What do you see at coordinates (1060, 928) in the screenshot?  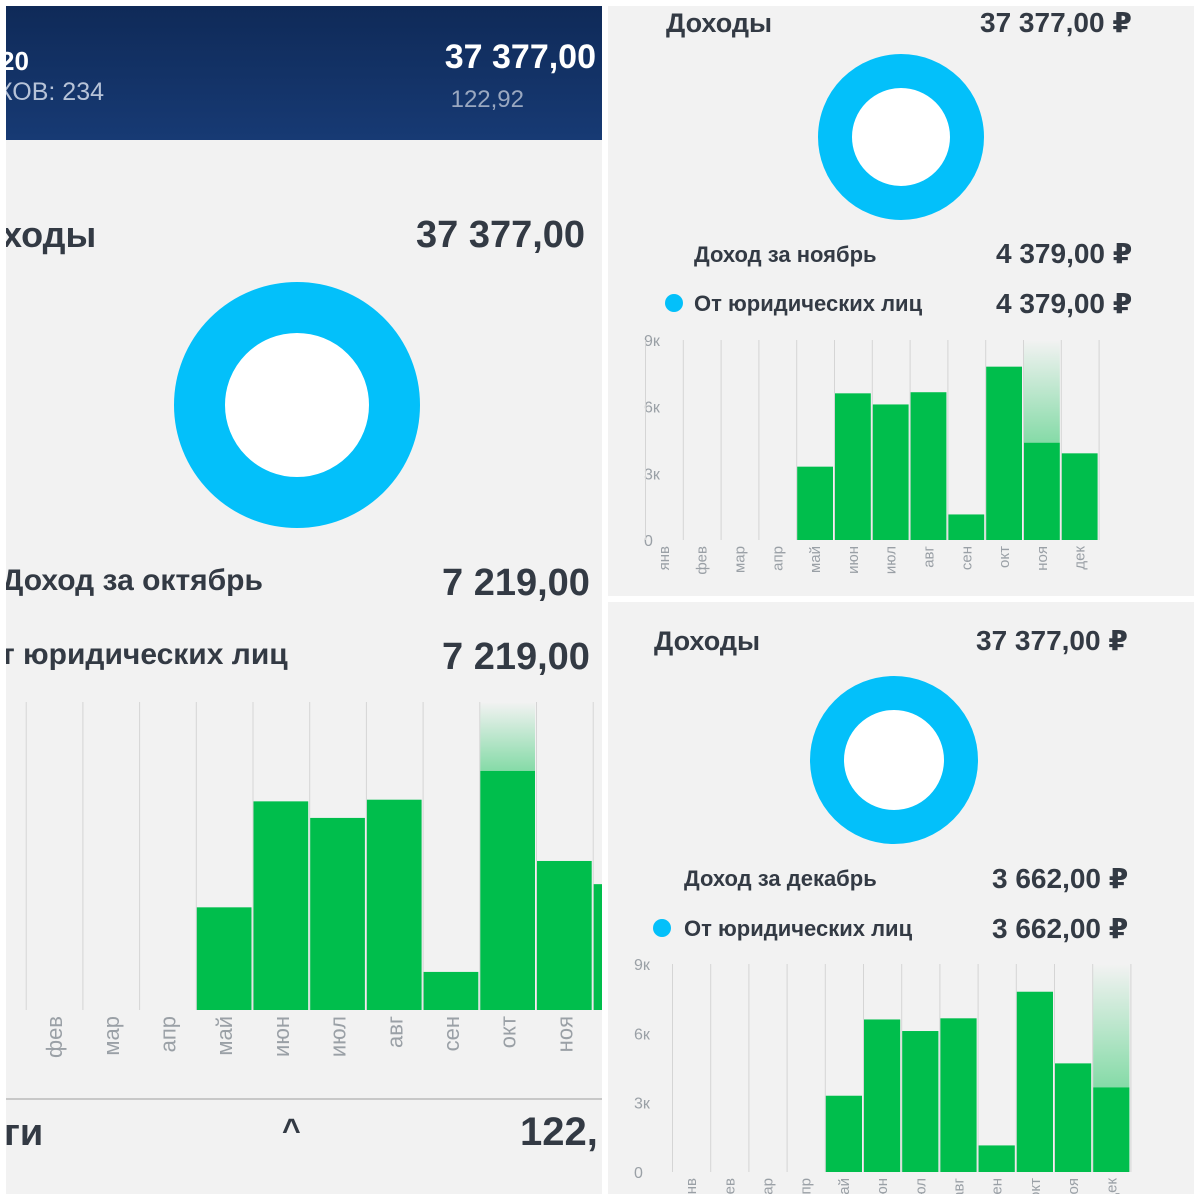 I see `legal-entities-value: 3 662,00 ₽` at bounding box center [1060, 928].